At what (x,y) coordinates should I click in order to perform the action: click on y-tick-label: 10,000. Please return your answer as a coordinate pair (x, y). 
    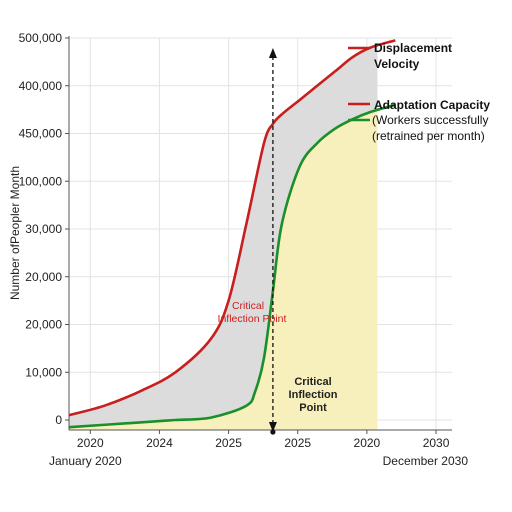
    Looking at the image, I should click on (43, 372).